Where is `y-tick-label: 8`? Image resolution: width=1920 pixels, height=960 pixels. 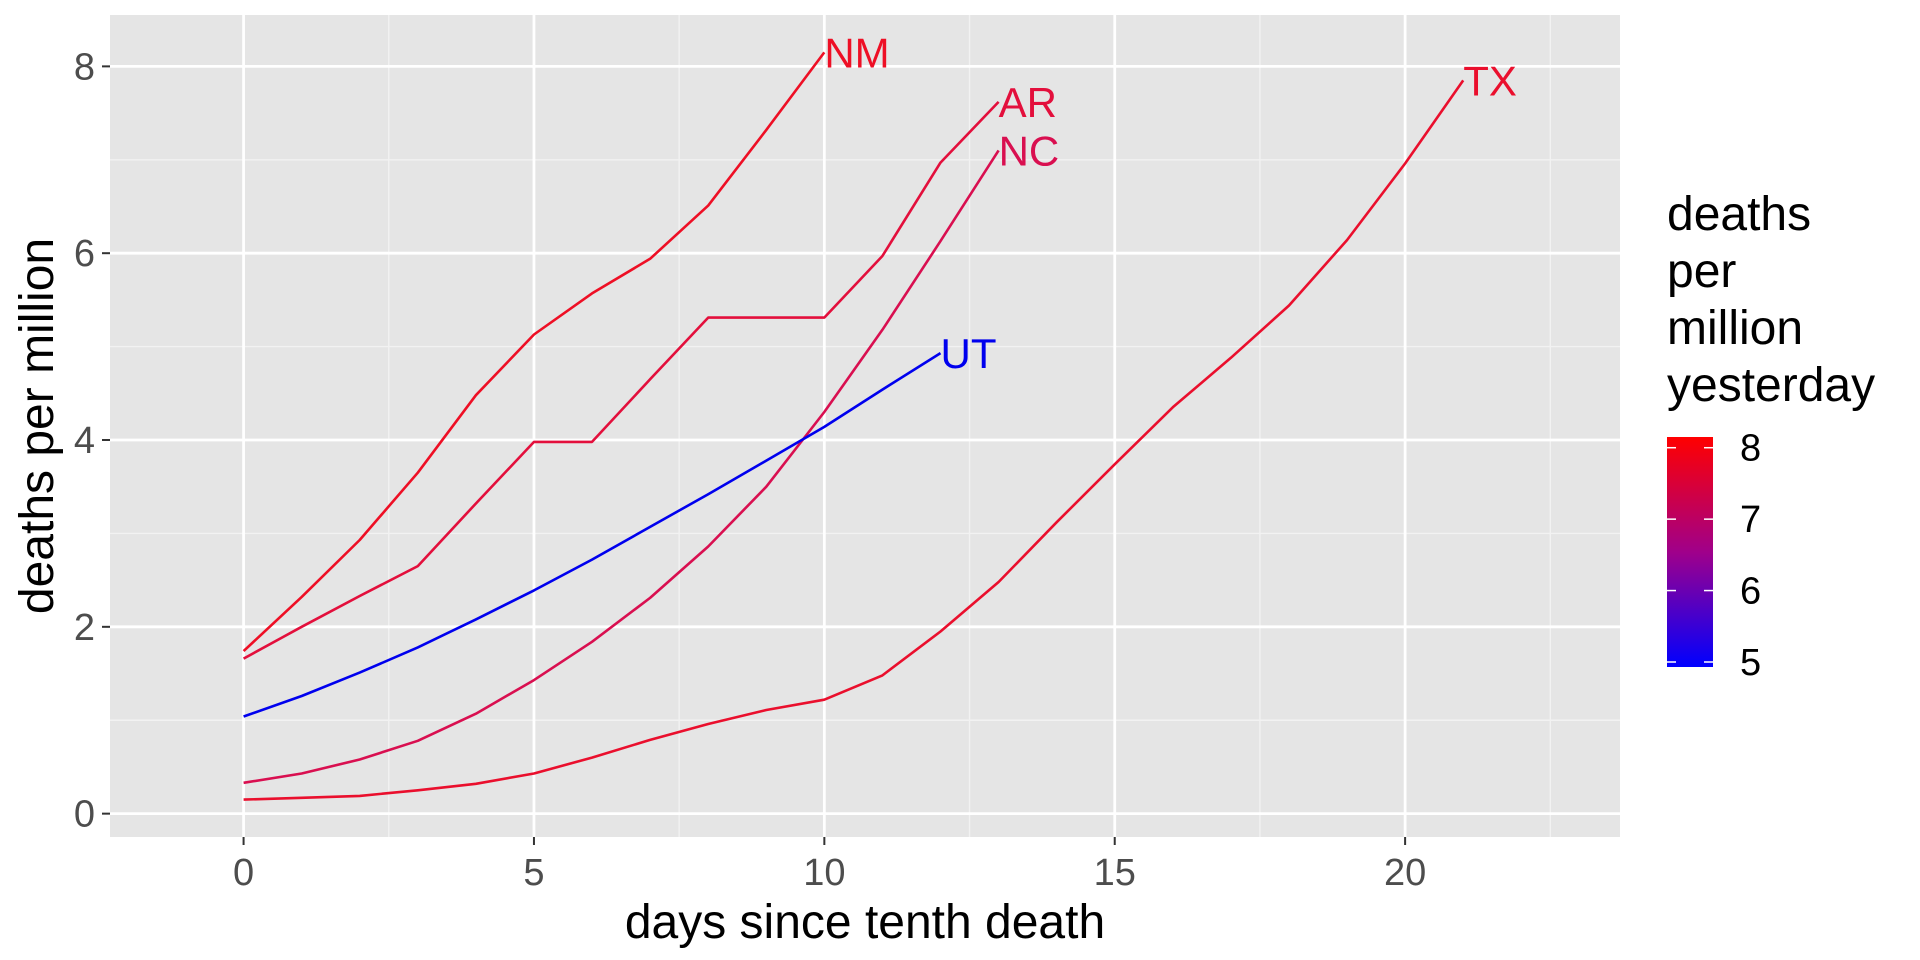 y-tick-label: 8 is located at coordinates (84, 67).